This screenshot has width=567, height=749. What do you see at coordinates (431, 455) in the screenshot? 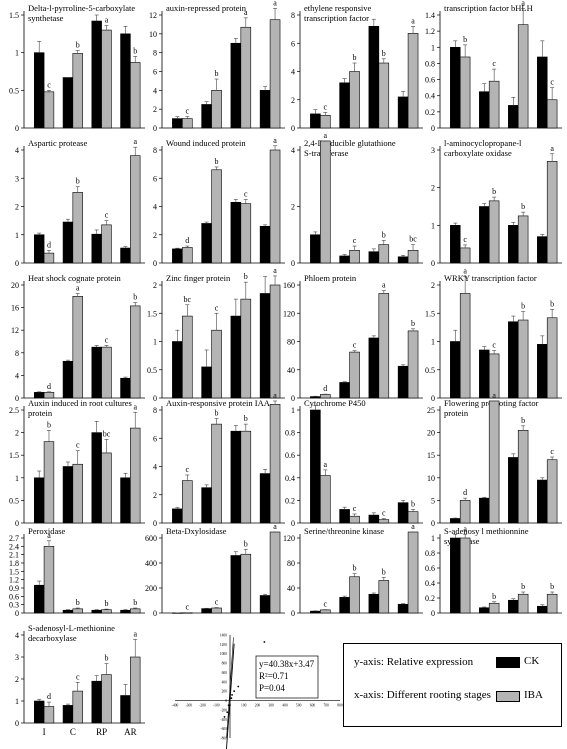
I see `y-tick-label: 15` at bounding box center [431, 455].